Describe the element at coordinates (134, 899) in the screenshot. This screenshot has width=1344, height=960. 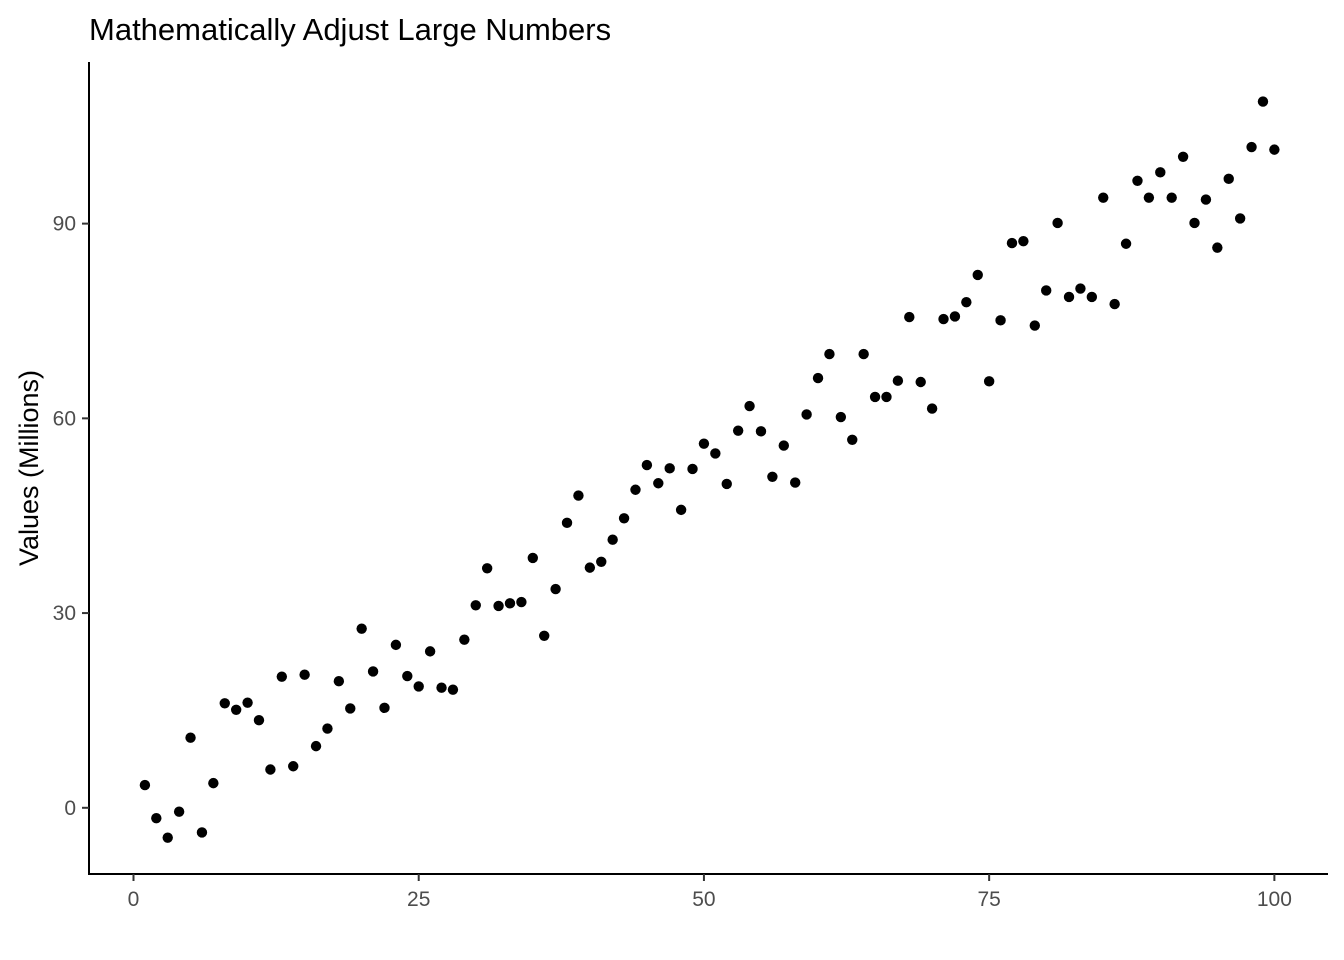
I see `x-tick-label: 0` at that location.